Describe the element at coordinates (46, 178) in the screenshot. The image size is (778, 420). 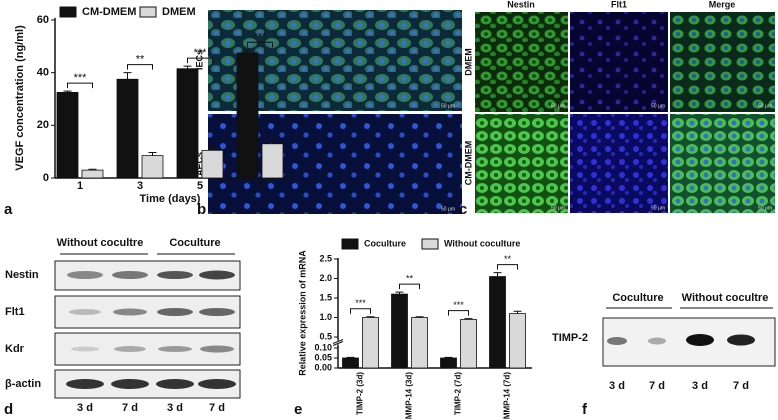
I see `y-tick-label: 0` at that location.